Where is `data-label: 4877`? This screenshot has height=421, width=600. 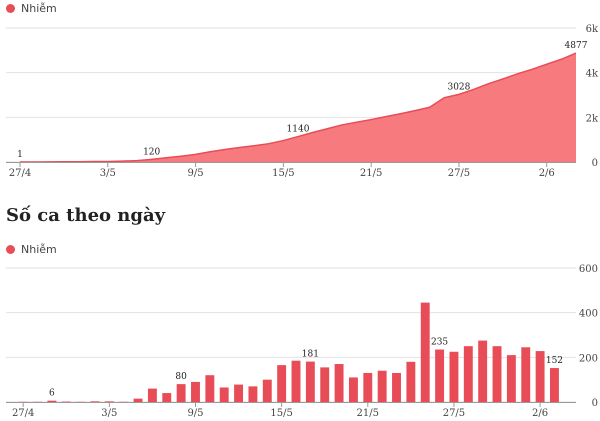
data-label: 4877 is located at coordinates (576, 46).